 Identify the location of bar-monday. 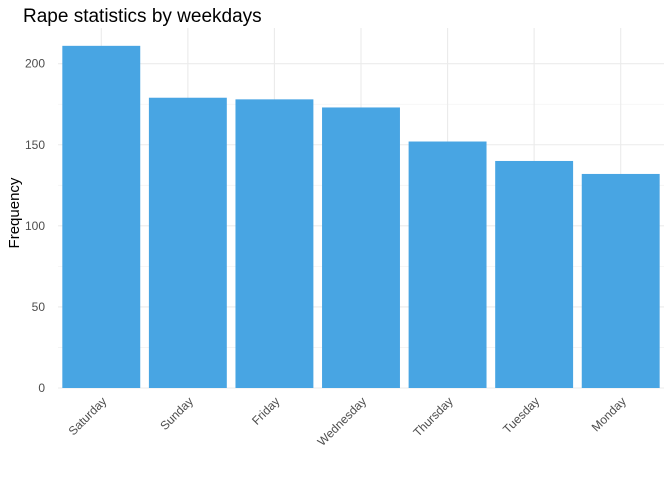
(620, 280).